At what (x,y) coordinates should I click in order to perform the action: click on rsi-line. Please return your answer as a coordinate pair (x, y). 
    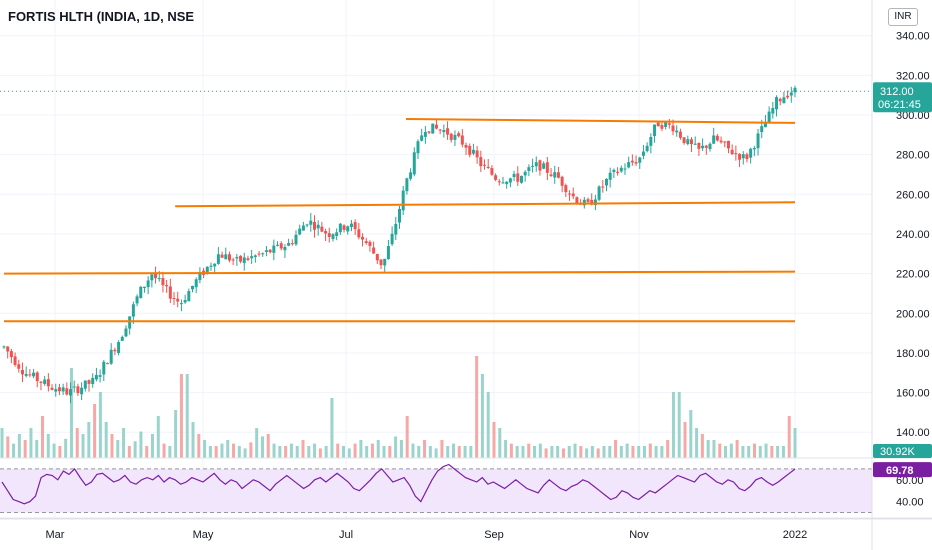
    Looking at the image, I should click on (398, 484).